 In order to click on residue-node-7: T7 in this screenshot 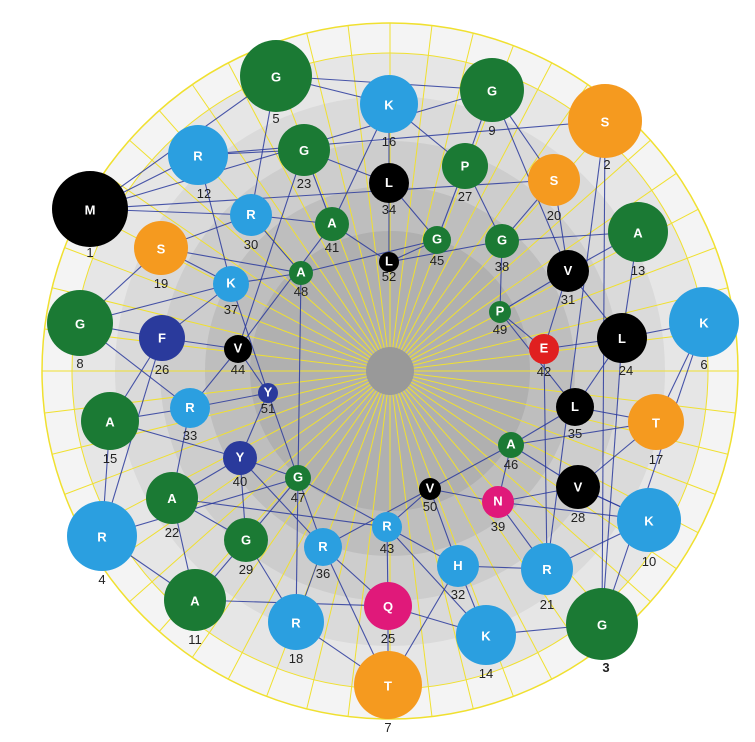, I will do `click(388, 693)`.